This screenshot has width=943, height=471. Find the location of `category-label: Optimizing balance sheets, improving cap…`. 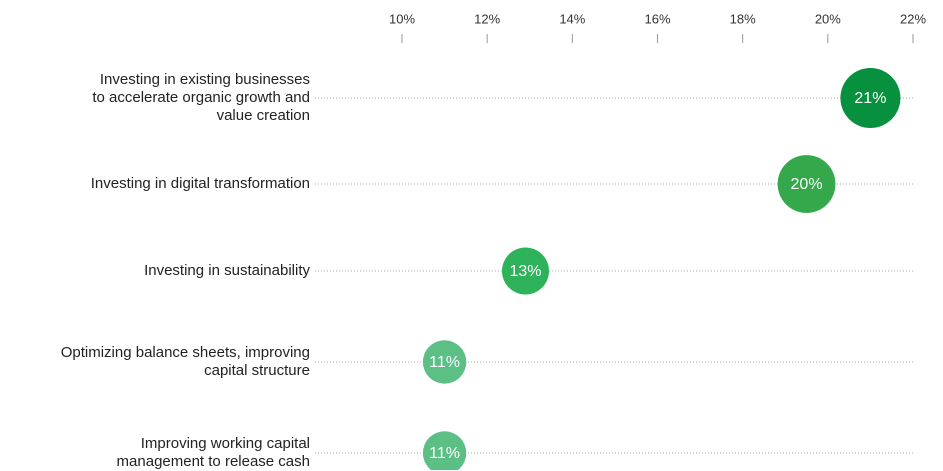

category-label: Optimizing balance sheets, improving cap… is located at coordinates (185, 361).